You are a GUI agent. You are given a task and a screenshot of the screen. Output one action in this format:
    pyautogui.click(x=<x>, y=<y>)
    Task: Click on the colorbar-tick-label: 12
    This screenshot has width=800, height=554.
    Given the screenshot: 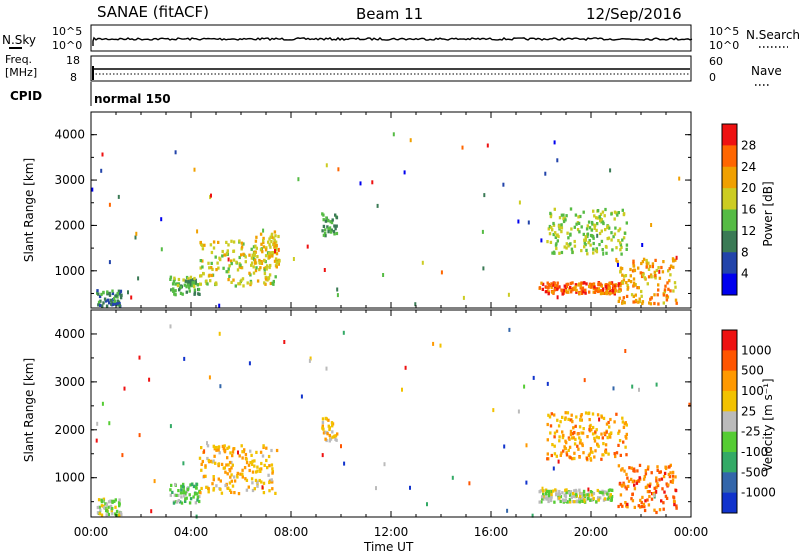 What is the action you would take?
    pyautogui.click(x=748, y=231)
    